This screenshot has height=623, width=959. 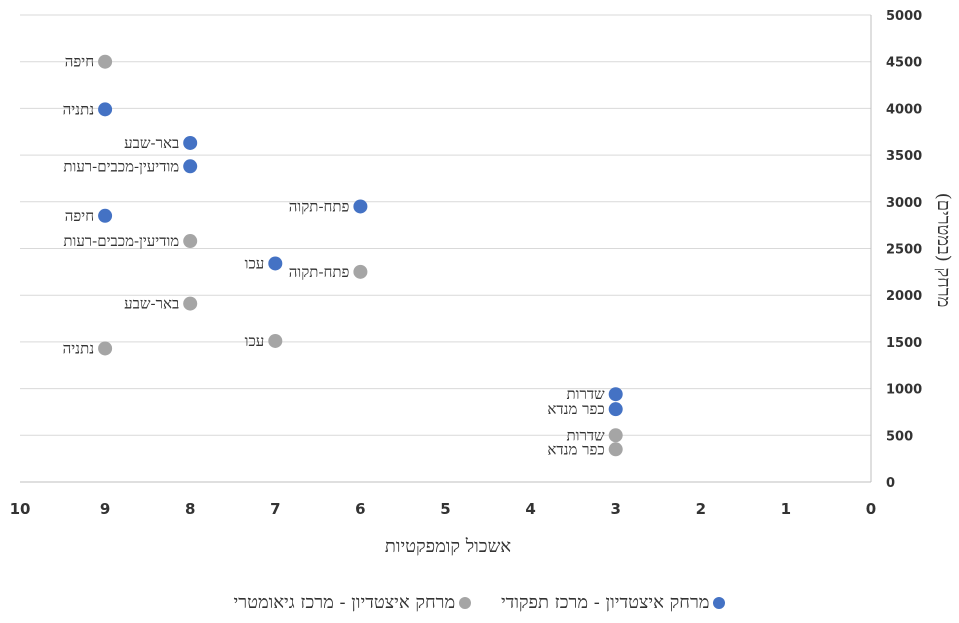 What do you see at coordinates (344, 602) in the screenshot?
I see `legend-label-geometric: מרחק איצטדיון - מרכז גיאומטרי` at bounding box center [344, 602].